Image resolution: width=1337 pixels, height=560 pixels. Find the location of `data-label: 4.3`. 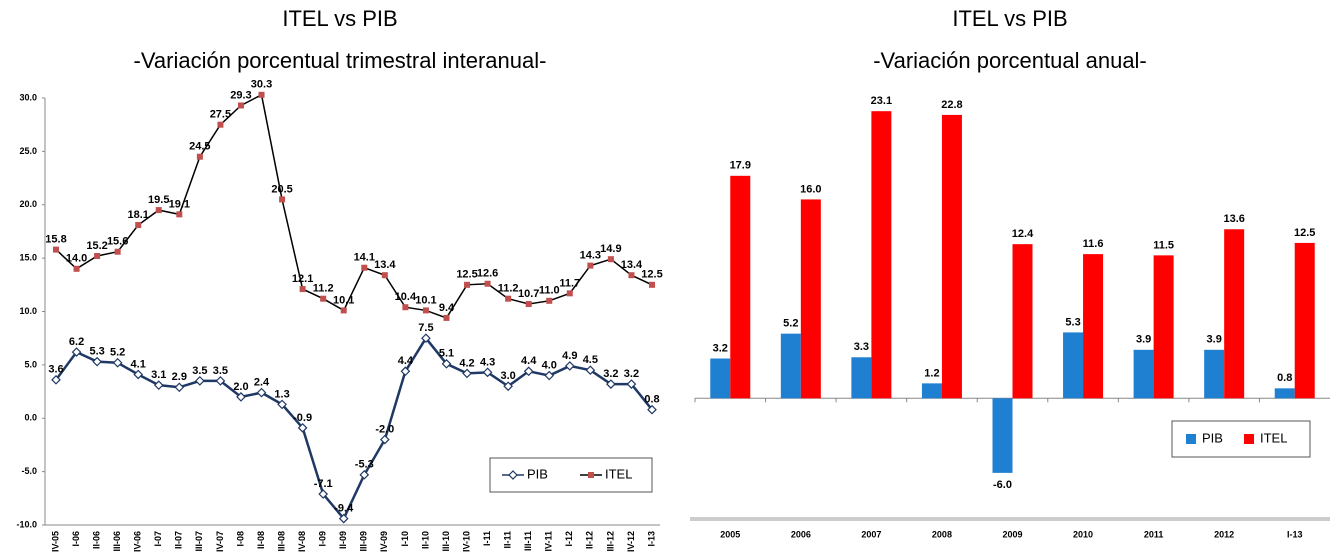

data-label: 4.3 is located at coordinates (487, 362).